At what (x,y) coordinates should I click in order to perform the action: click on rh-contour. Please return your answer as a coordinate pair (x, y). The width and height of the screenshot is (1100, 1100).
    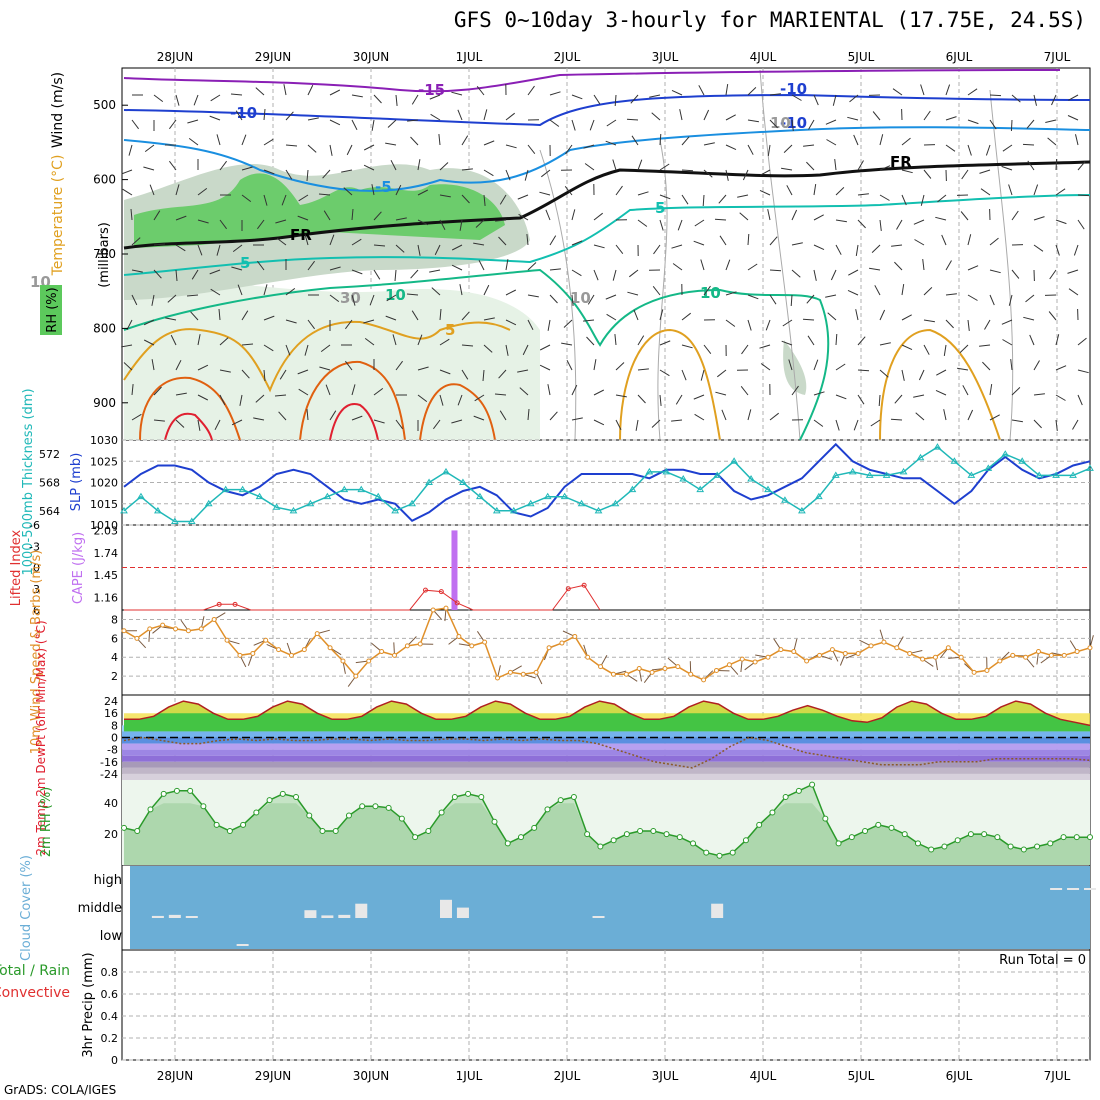
    Looking at the image, I should click on (1001, 265).